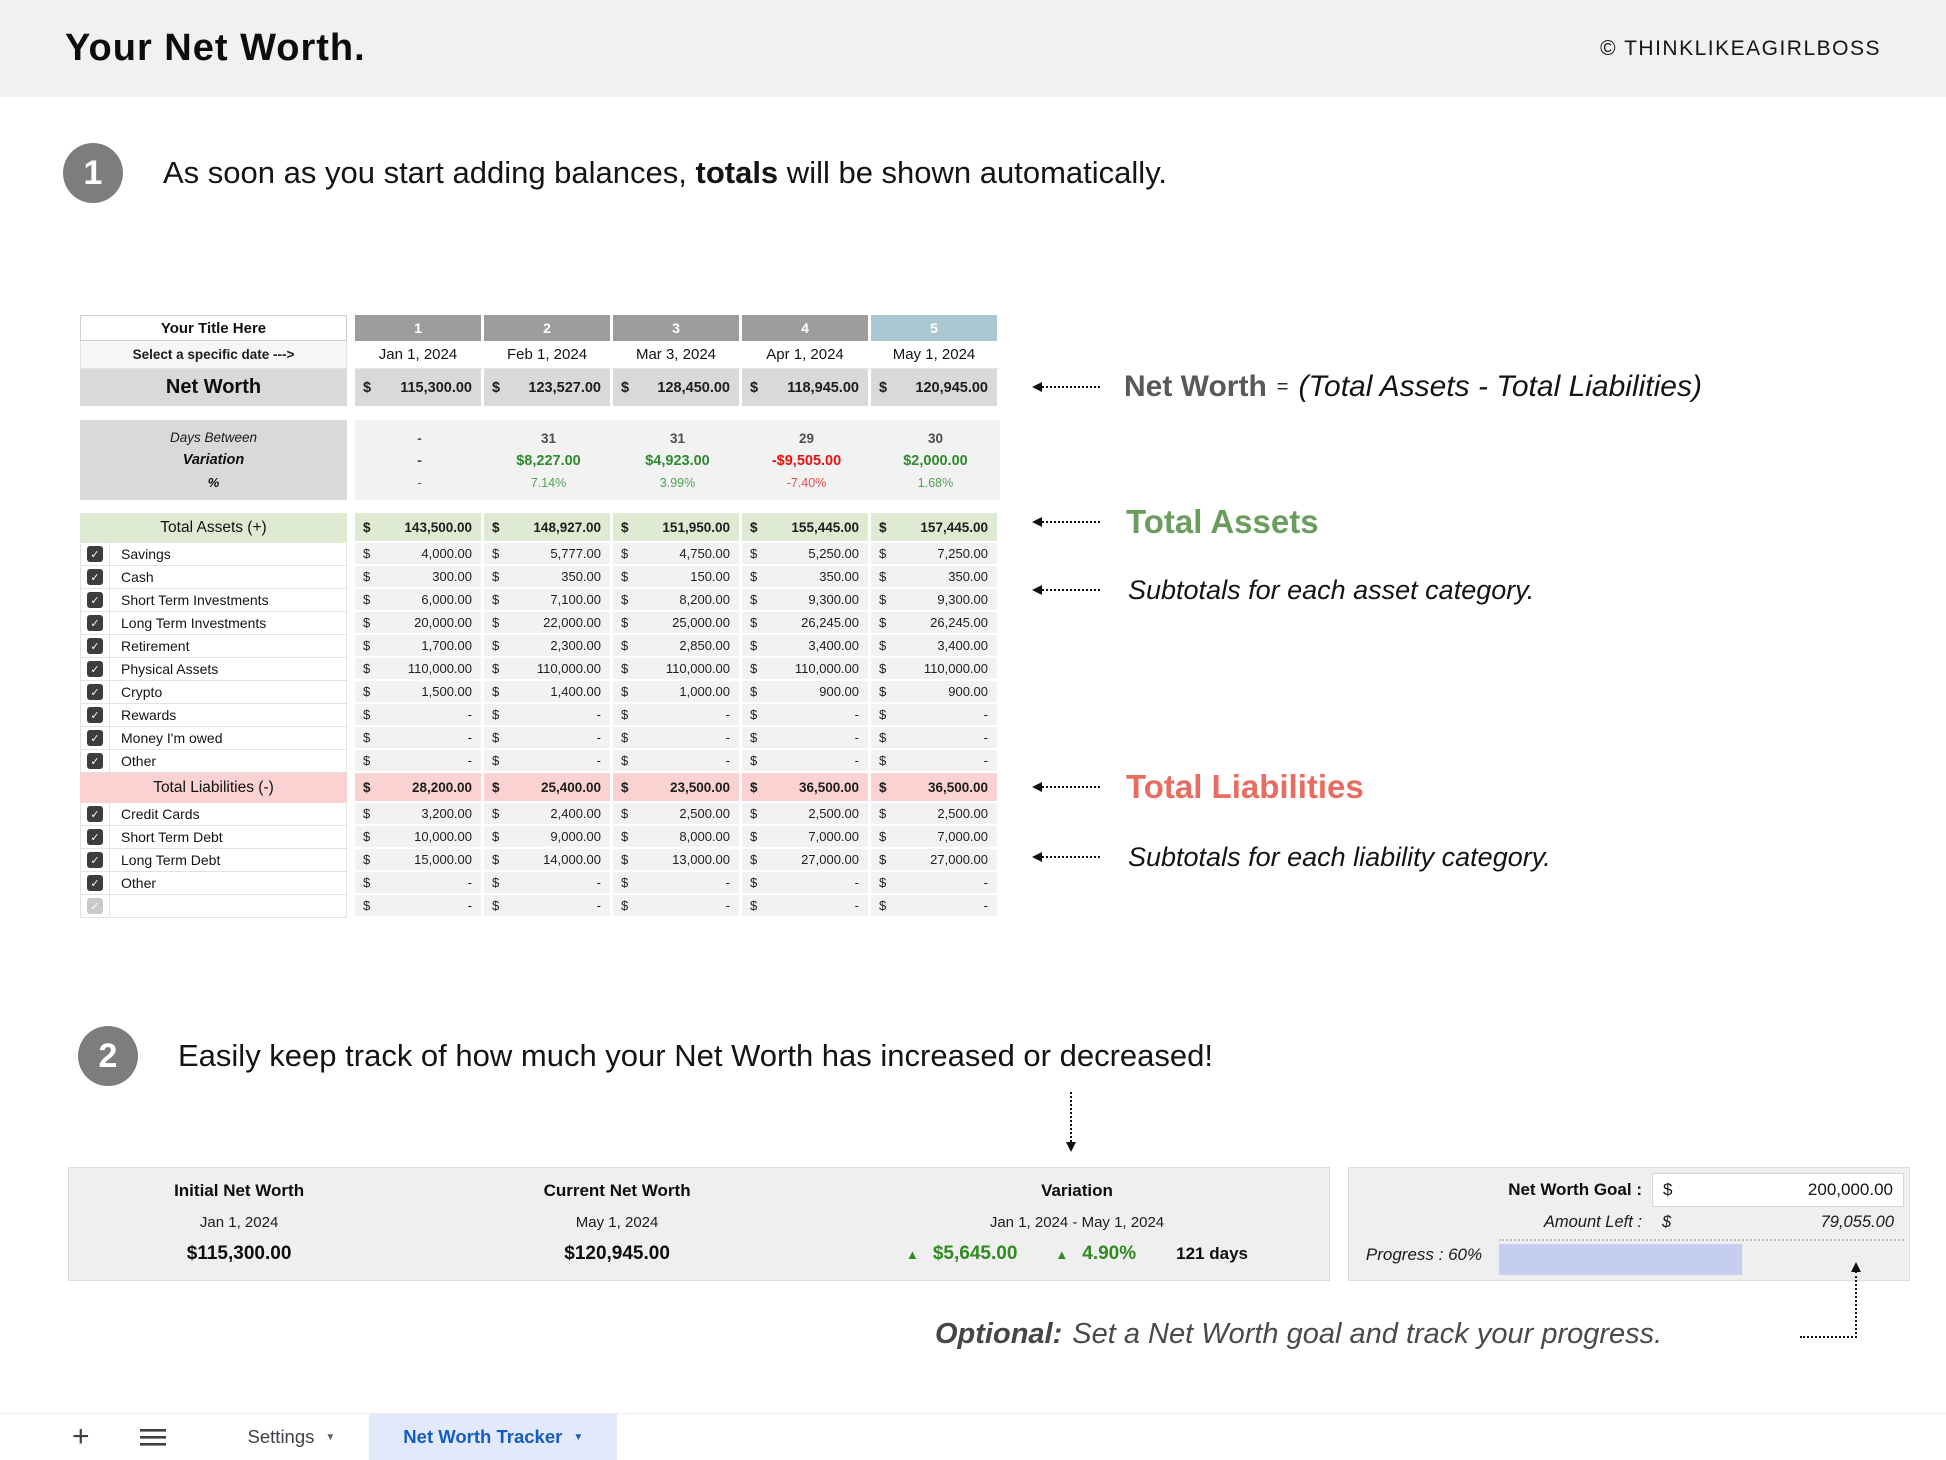 This screenshot has height=1460, width=1946. Describe the element at coordinates (1778, 1190) in the screenshot. I see `goal-value-cell: $ 200,000.00` at that location.